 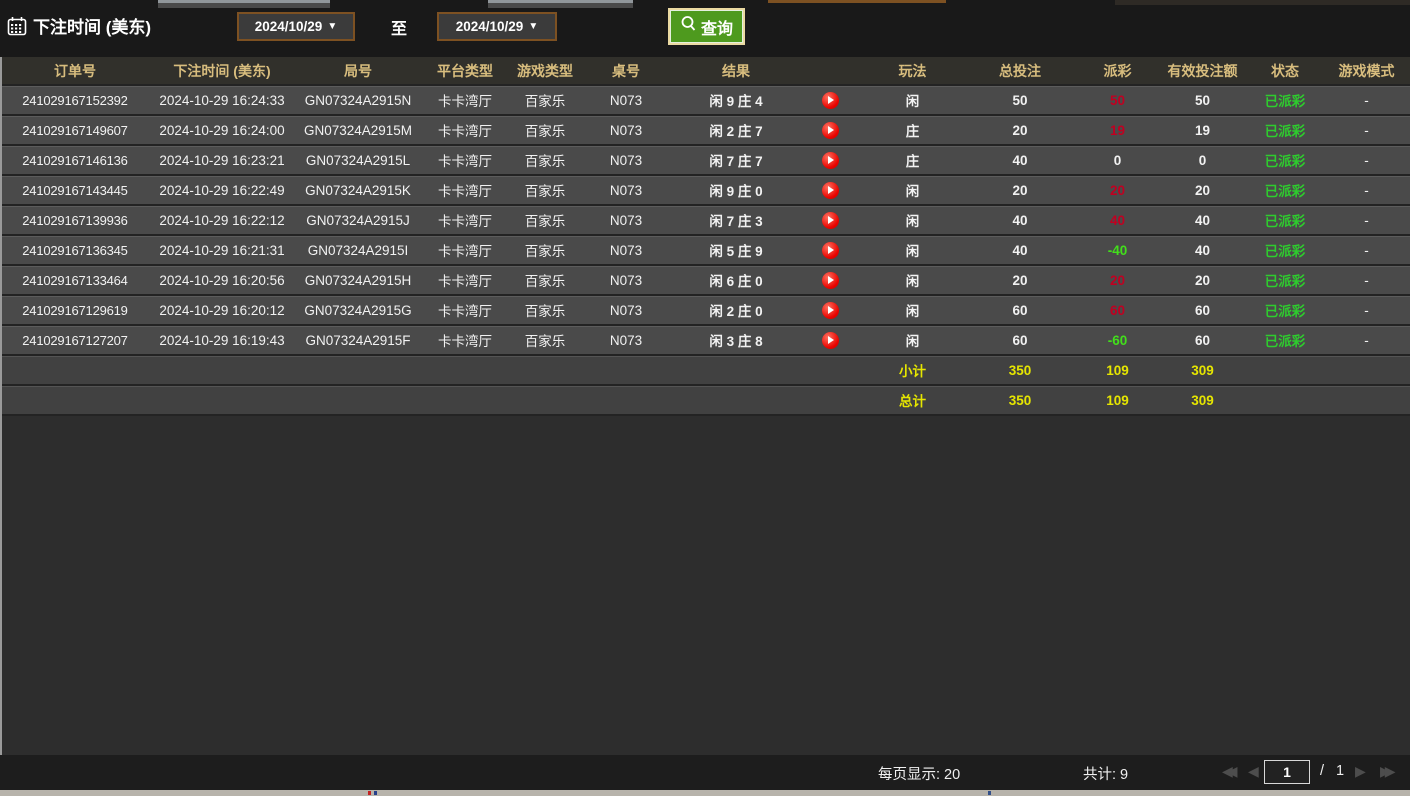 I want to click on cell-order: 241029167149607, so click(x=75, y=130).